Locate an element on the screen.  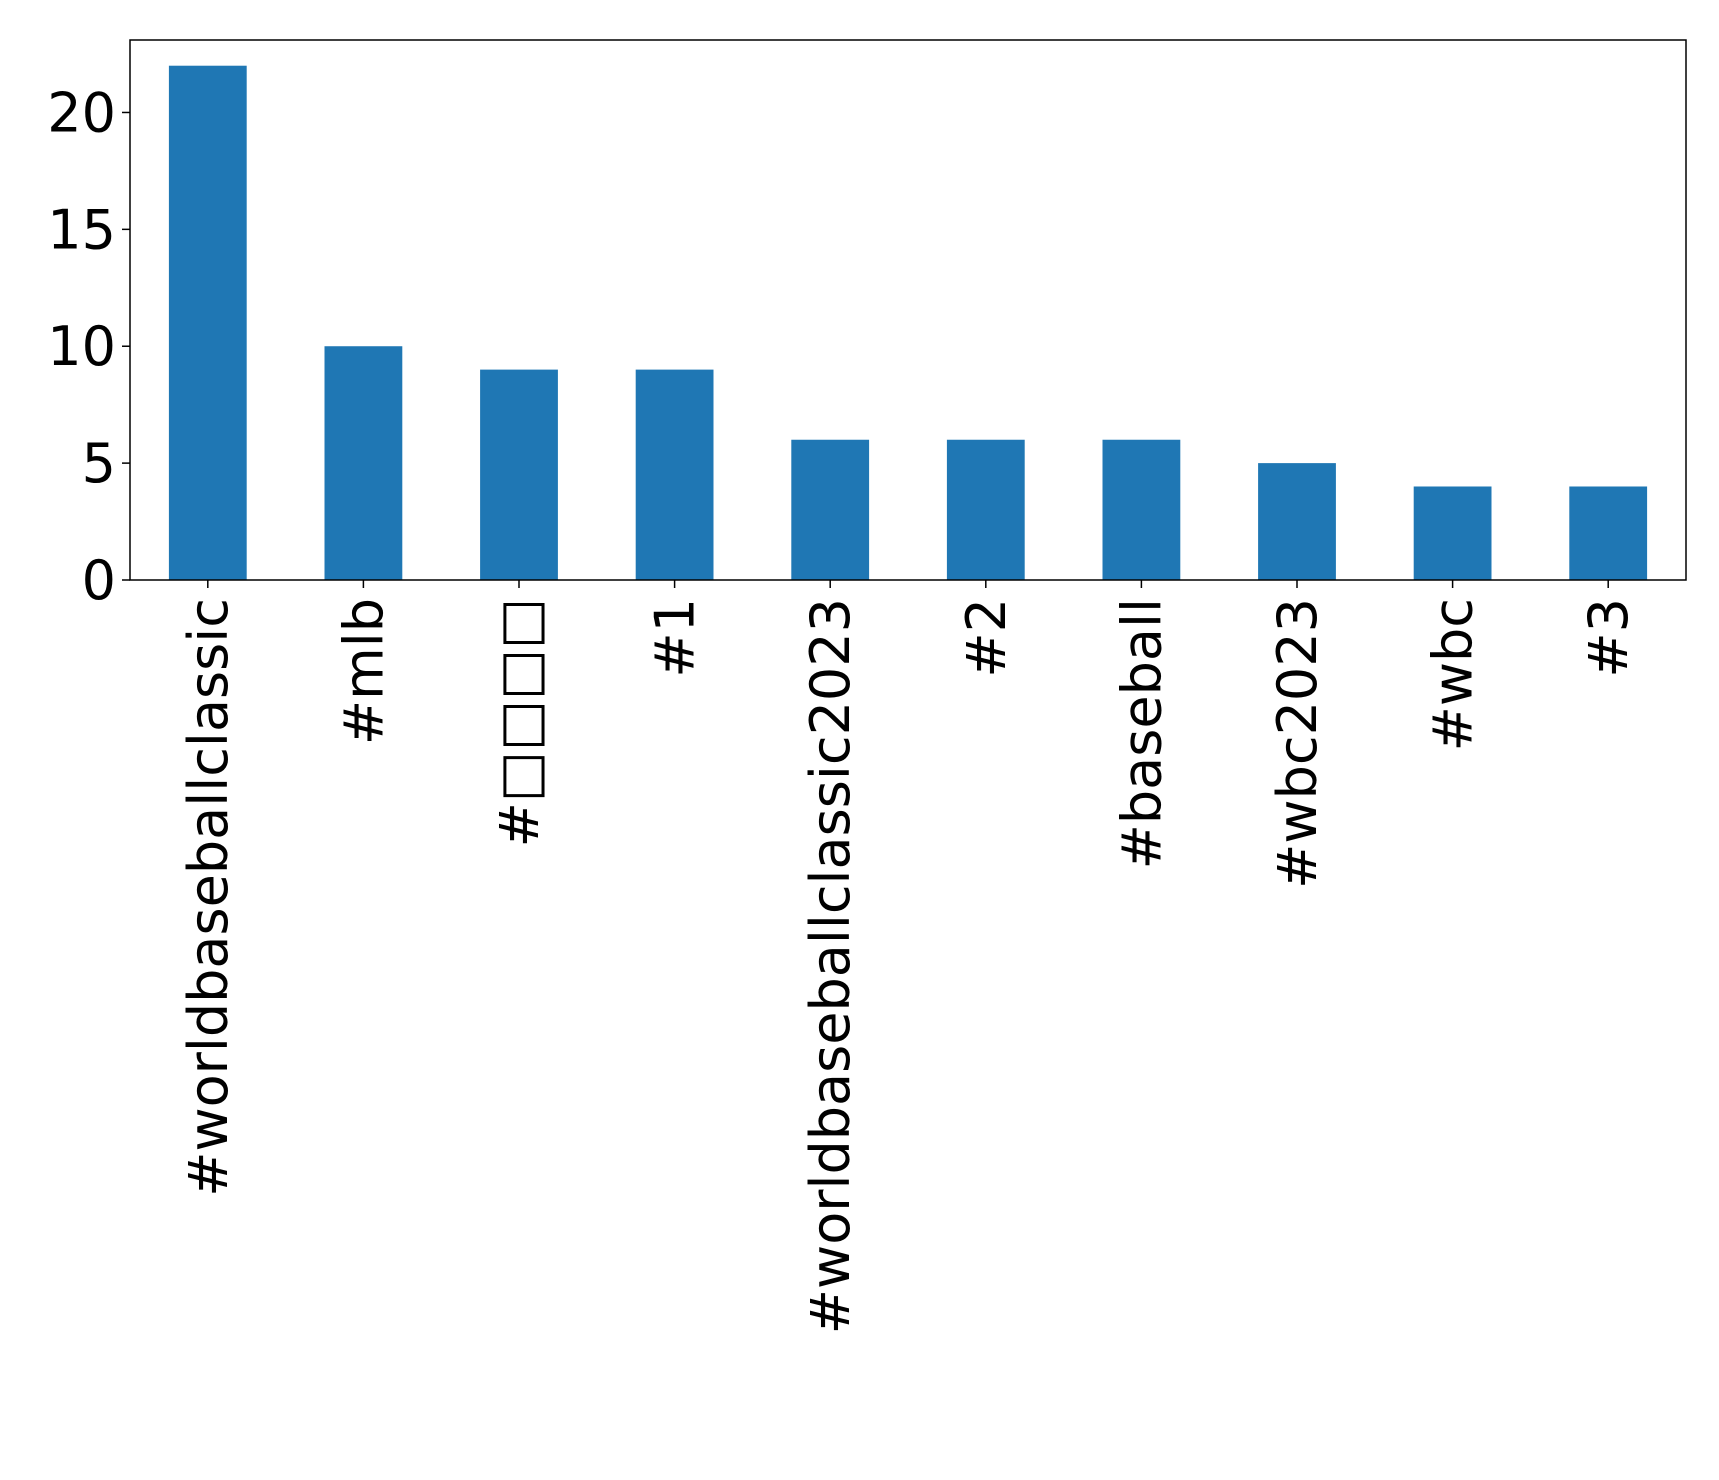
x-tick-label: #wbc is located at coordinates (1453, 674).